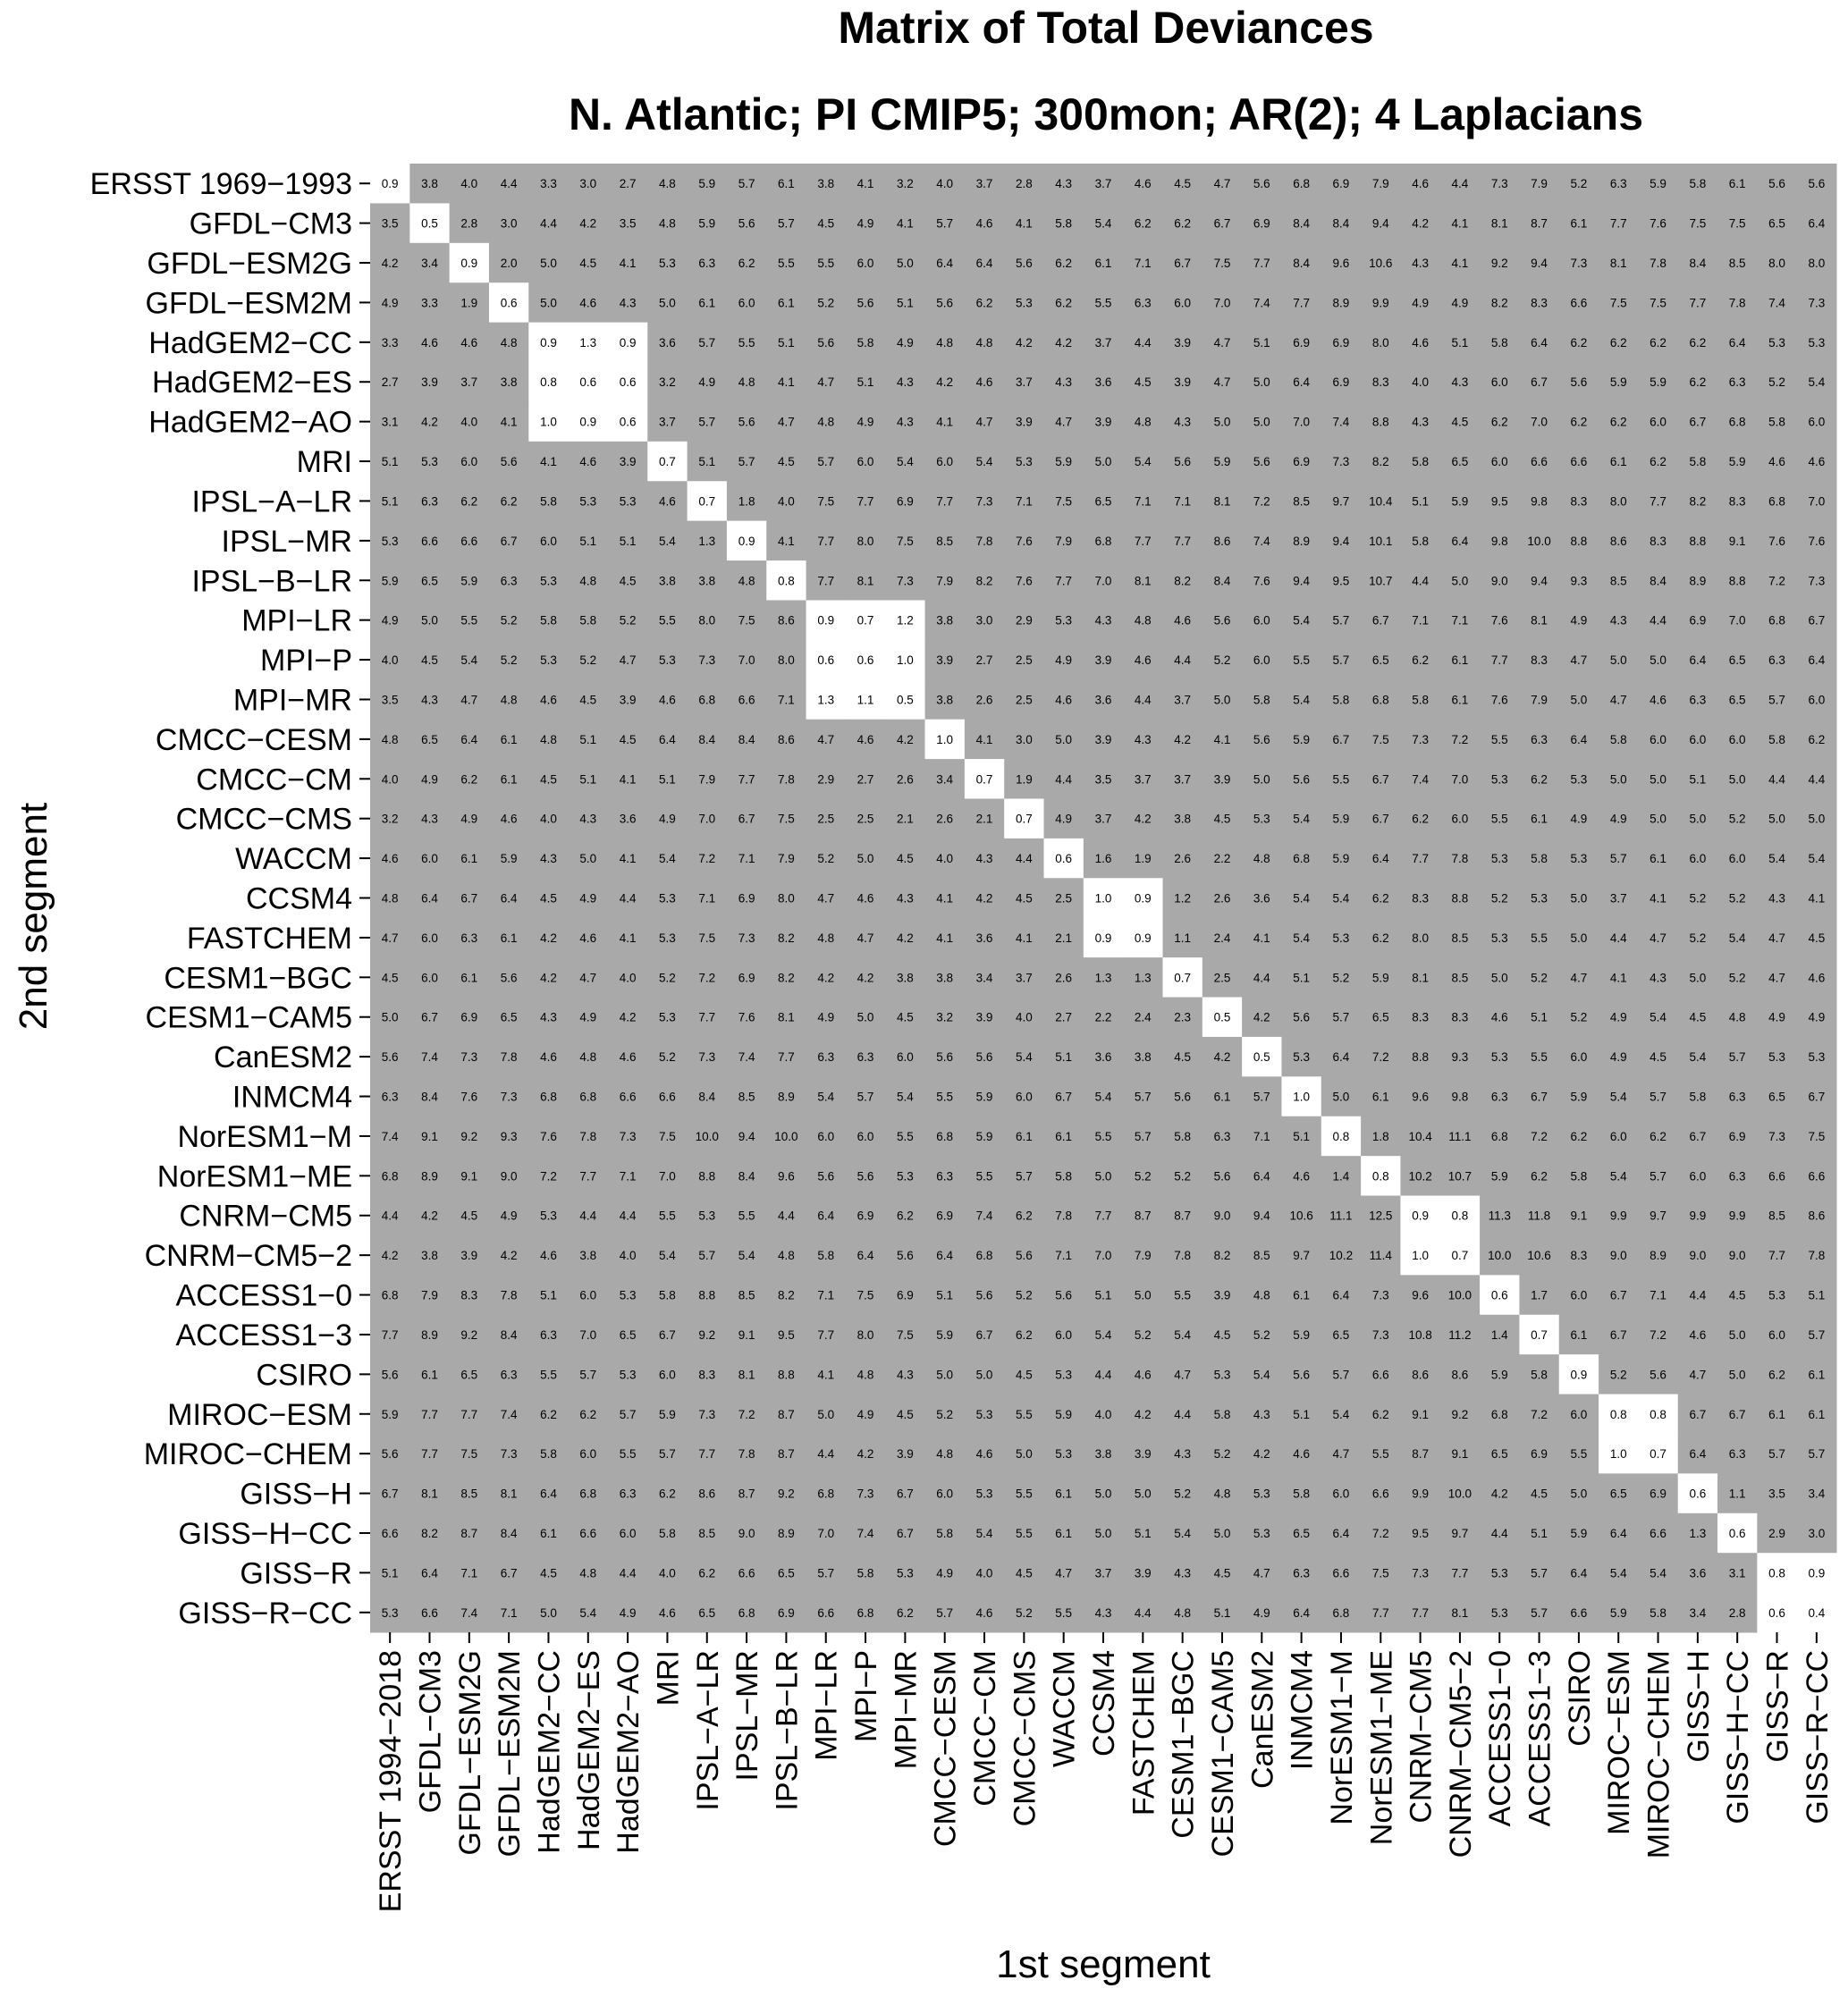 This screenshot has width=1848, height=1997. What do you see at coordinates (1499, 1097) in the screenshot?
I see `cell-value-label: 6.3` at bounding box center [1499, 1097].